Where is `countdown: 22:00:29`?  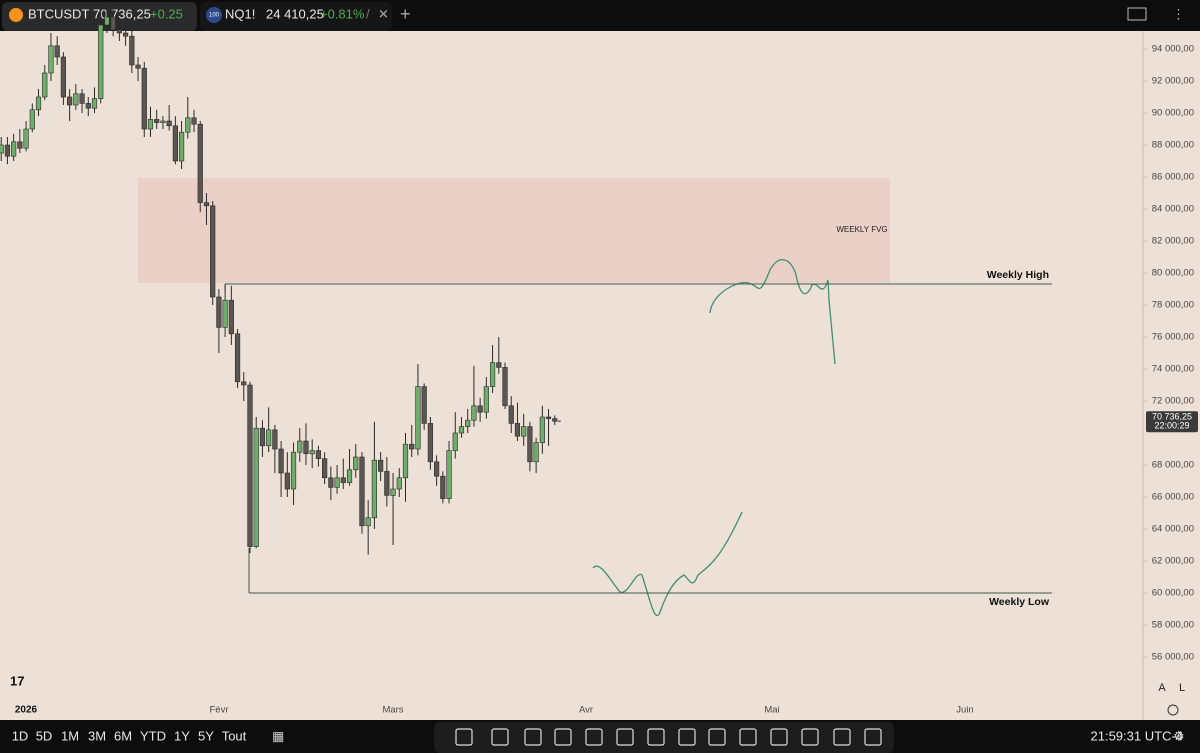
countdown: 22:00:29 is located at coordinates (1171, 426).